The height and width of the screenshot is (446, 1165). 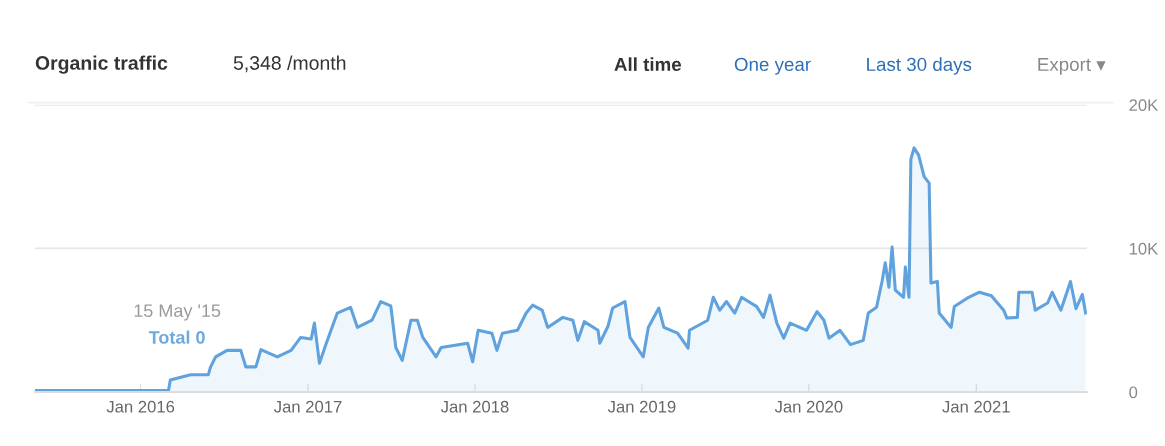 What do you see at coordinates (140, 406) in the screenshot?
I see `x-tick-label: Jan 2016` at bounding box center [140, 406].